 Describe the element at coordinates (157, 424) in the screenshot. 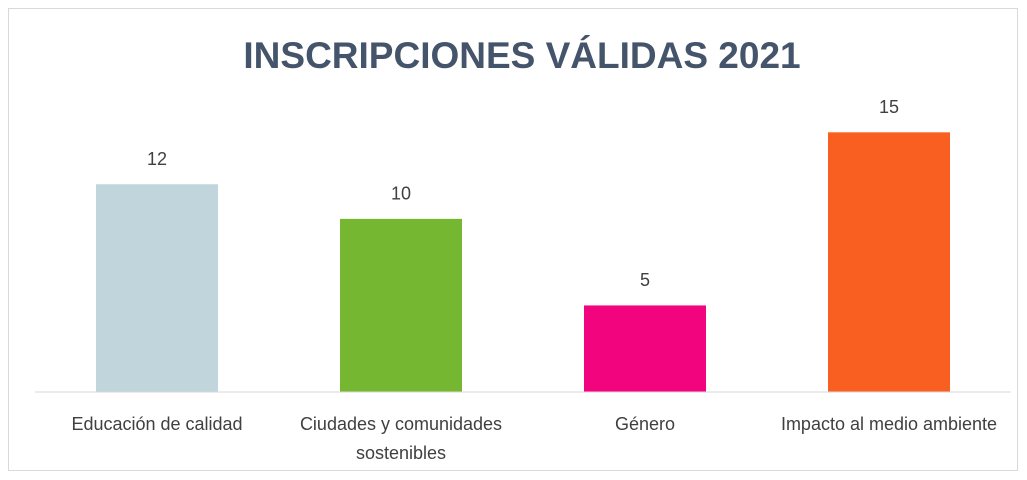

I see `x-tick-label: Educación de calidad` at that location.